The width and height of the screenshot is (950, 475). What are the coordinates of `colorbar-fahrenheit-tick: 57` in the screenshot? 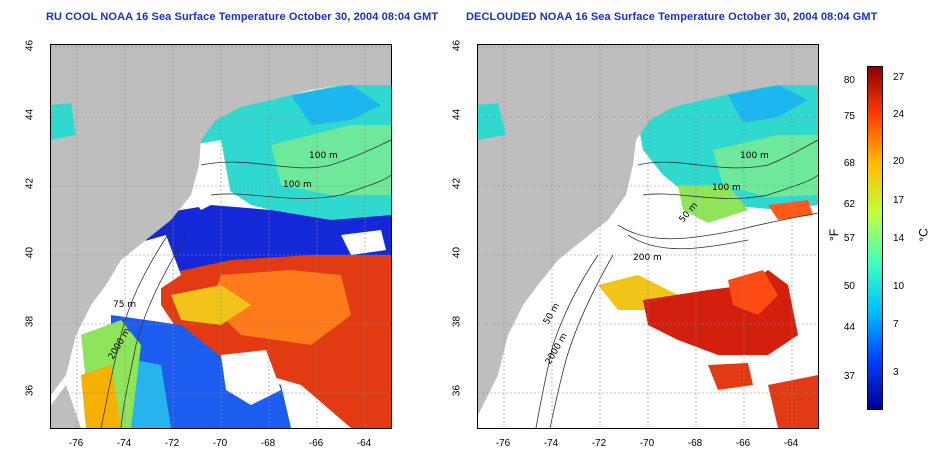 It's located at (849, 238).